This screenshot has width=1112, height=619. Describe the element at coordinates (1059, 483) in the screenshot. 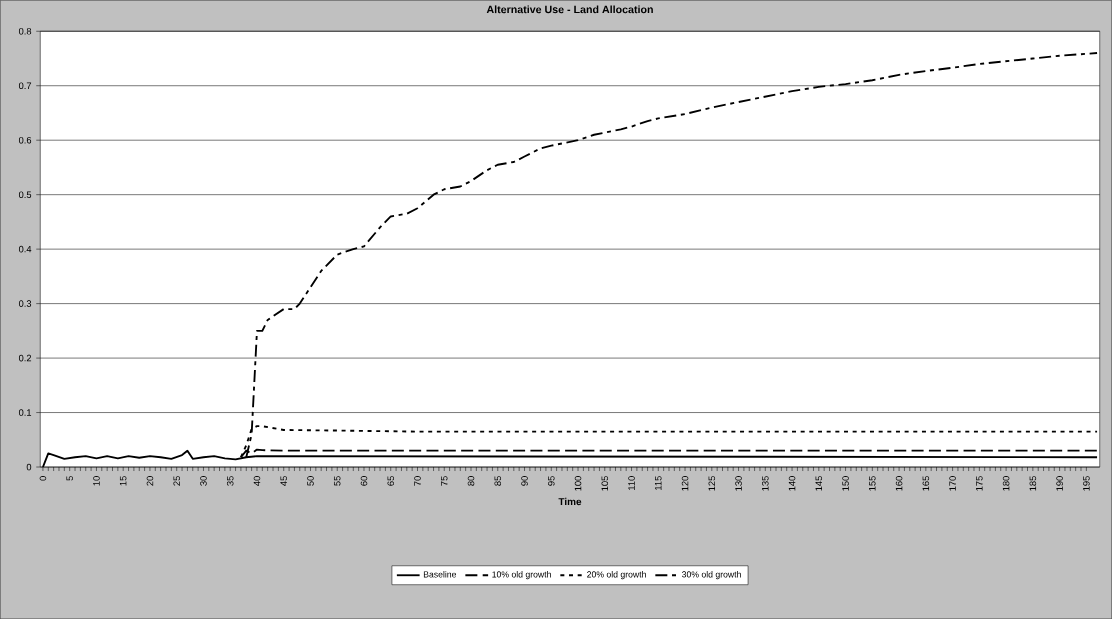

I see `x-tick-label: 190` at that location.